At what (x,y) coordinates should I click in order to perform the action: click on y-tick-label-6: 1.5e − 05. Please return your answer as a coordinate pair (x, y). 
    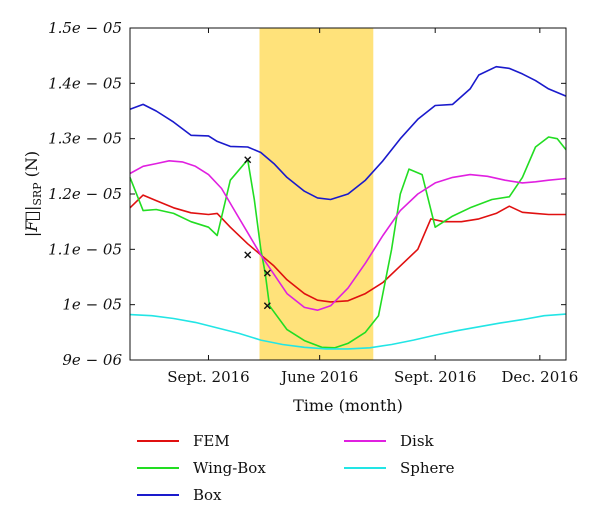
    Looking at the image, I should click on (85, 28).